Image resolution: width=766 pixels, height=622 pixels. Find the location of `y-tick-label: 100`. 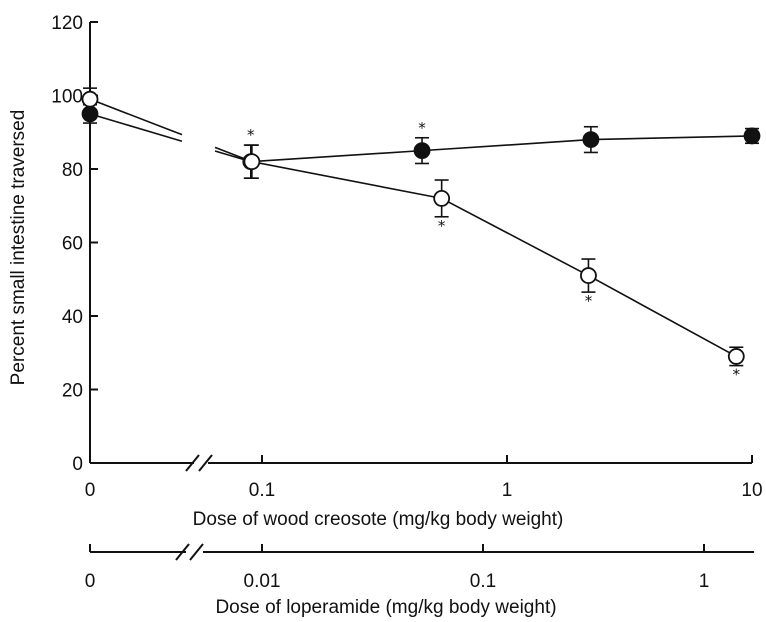

y-tick-label: 100 is located at coordinates (67, 97).